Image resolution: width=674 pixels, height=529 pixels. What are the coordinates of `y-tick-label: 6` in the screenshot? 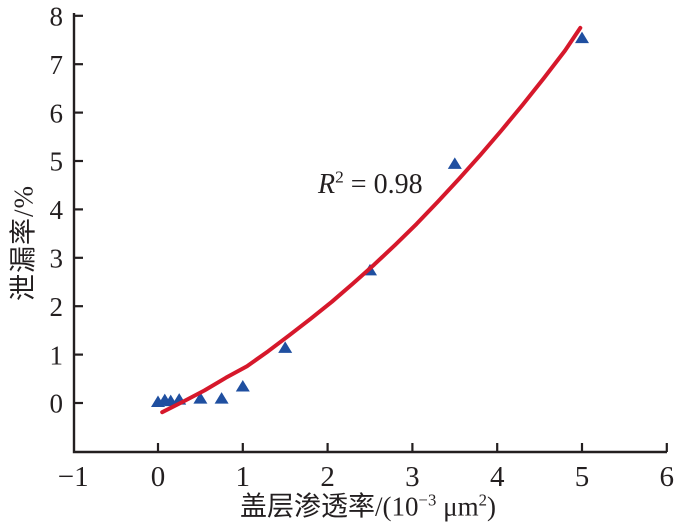 It's located at (57, 113).